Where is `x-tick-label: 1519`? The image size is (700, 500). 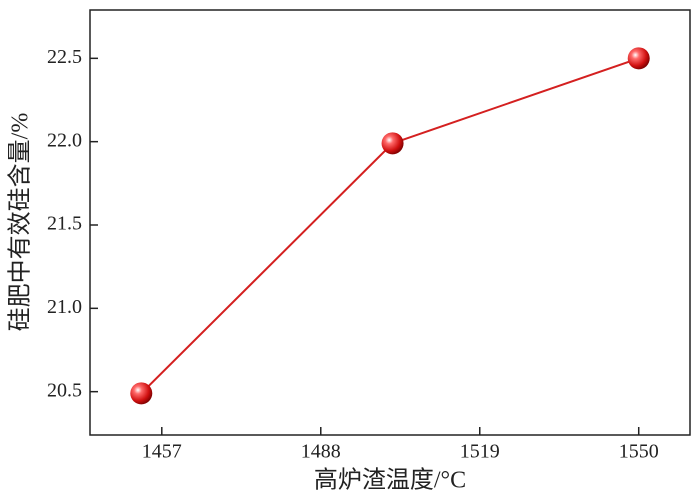 x-tick-label: 1519 is located at coordinates (480, 452).